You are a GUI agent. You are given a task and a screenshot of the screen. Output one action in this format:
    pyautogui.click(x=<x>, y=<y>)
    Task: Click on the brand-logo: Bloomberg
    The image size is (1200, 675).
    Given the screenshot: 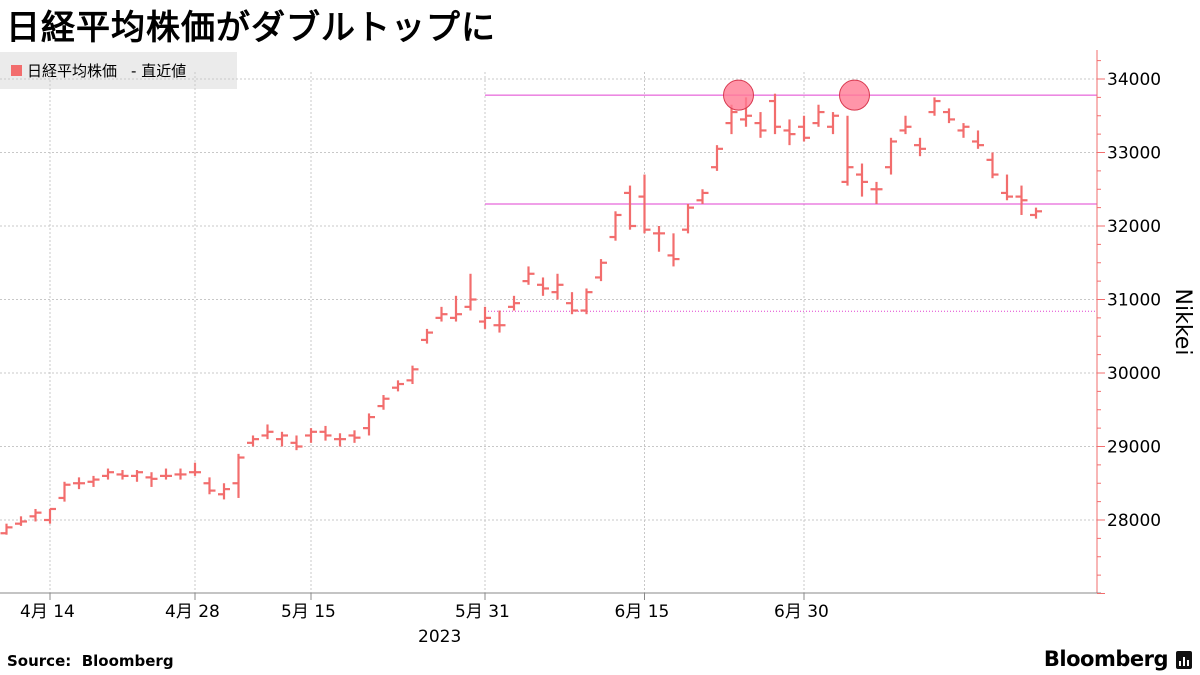 What is the action you would take?
    pyautogui.click(x=1106, y=659)
    